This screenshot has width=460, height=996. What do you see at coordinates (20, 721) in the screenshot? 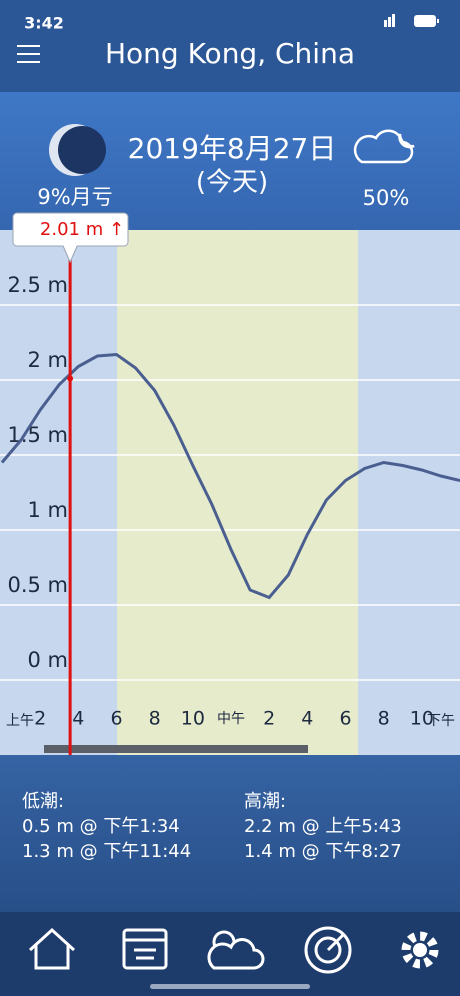
I see `am-label: 上午` at bounding box center [20, 721].